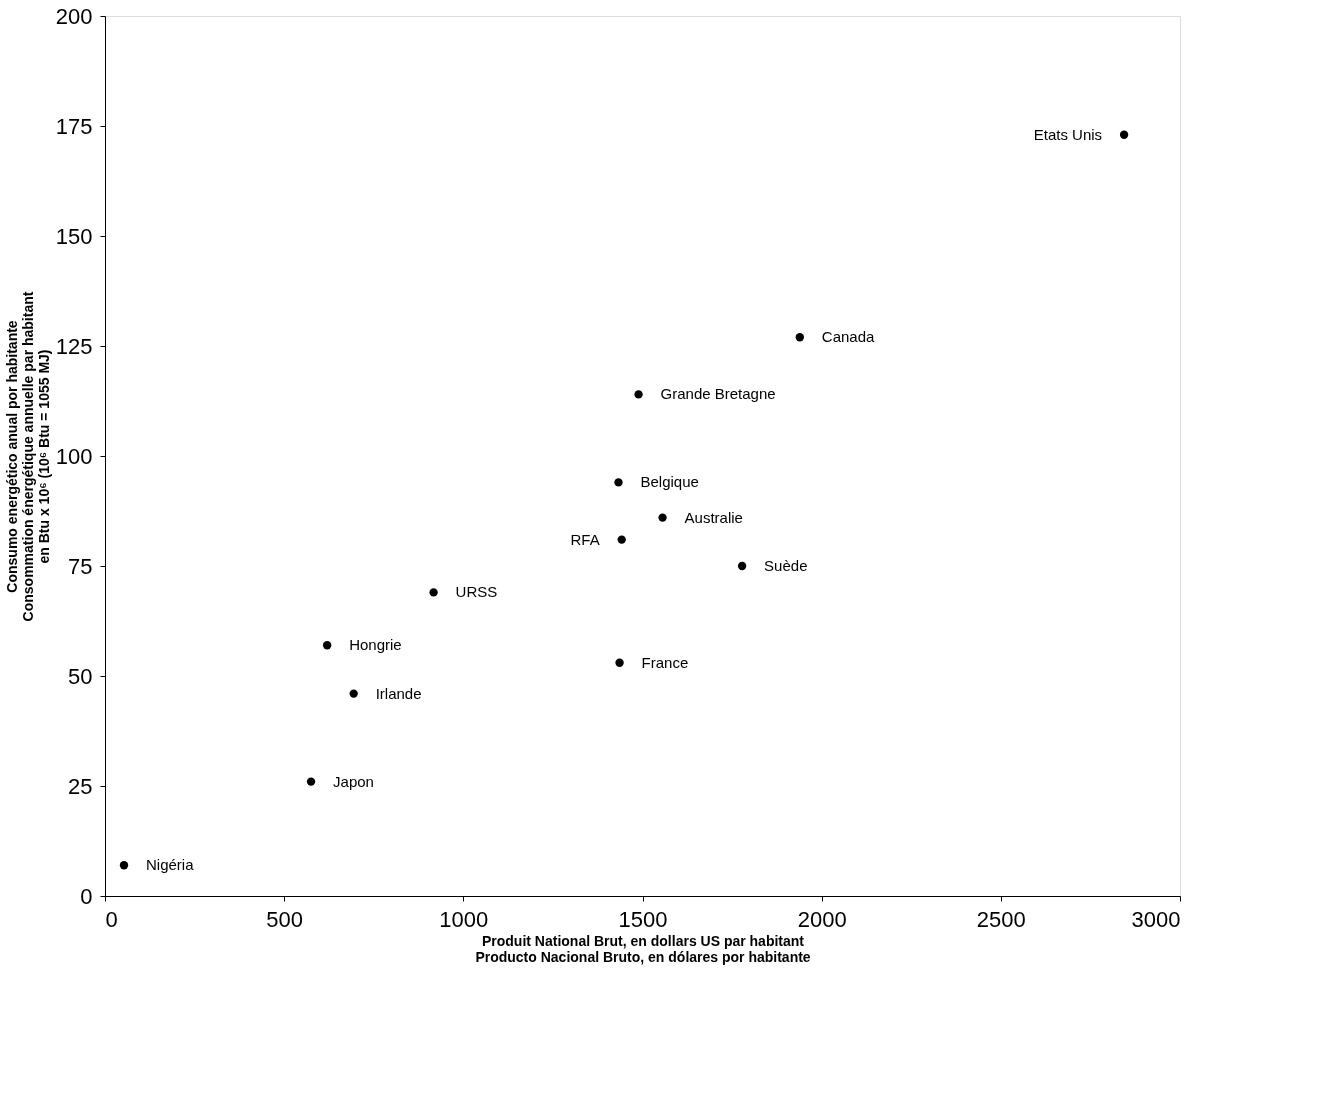  I want to click on y-tick-label: 50, so click(80, 676).